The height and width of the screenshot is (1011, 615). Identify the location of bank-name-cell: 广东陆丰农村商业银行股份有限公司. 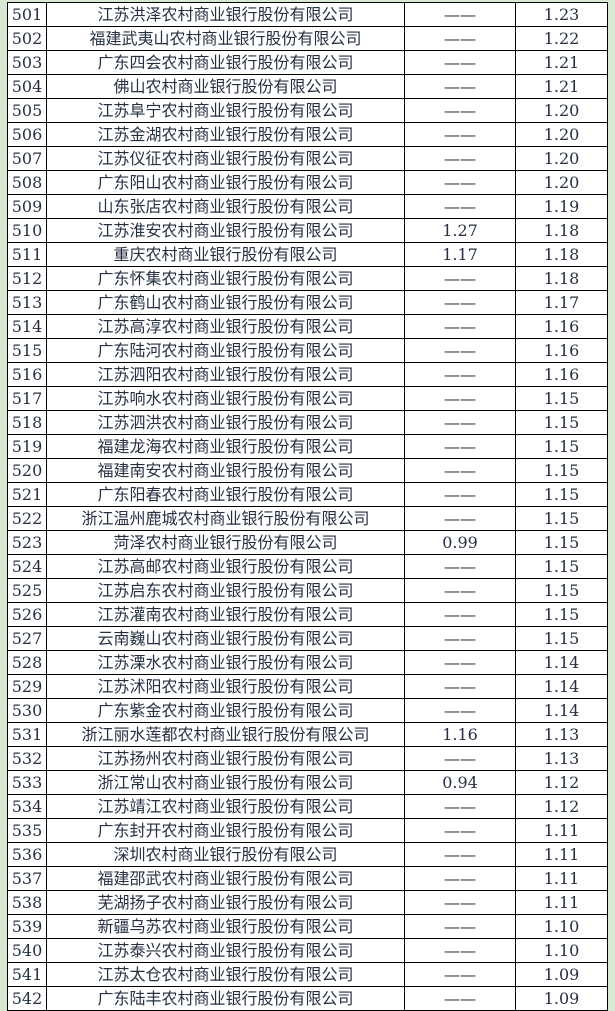
(225, 998).